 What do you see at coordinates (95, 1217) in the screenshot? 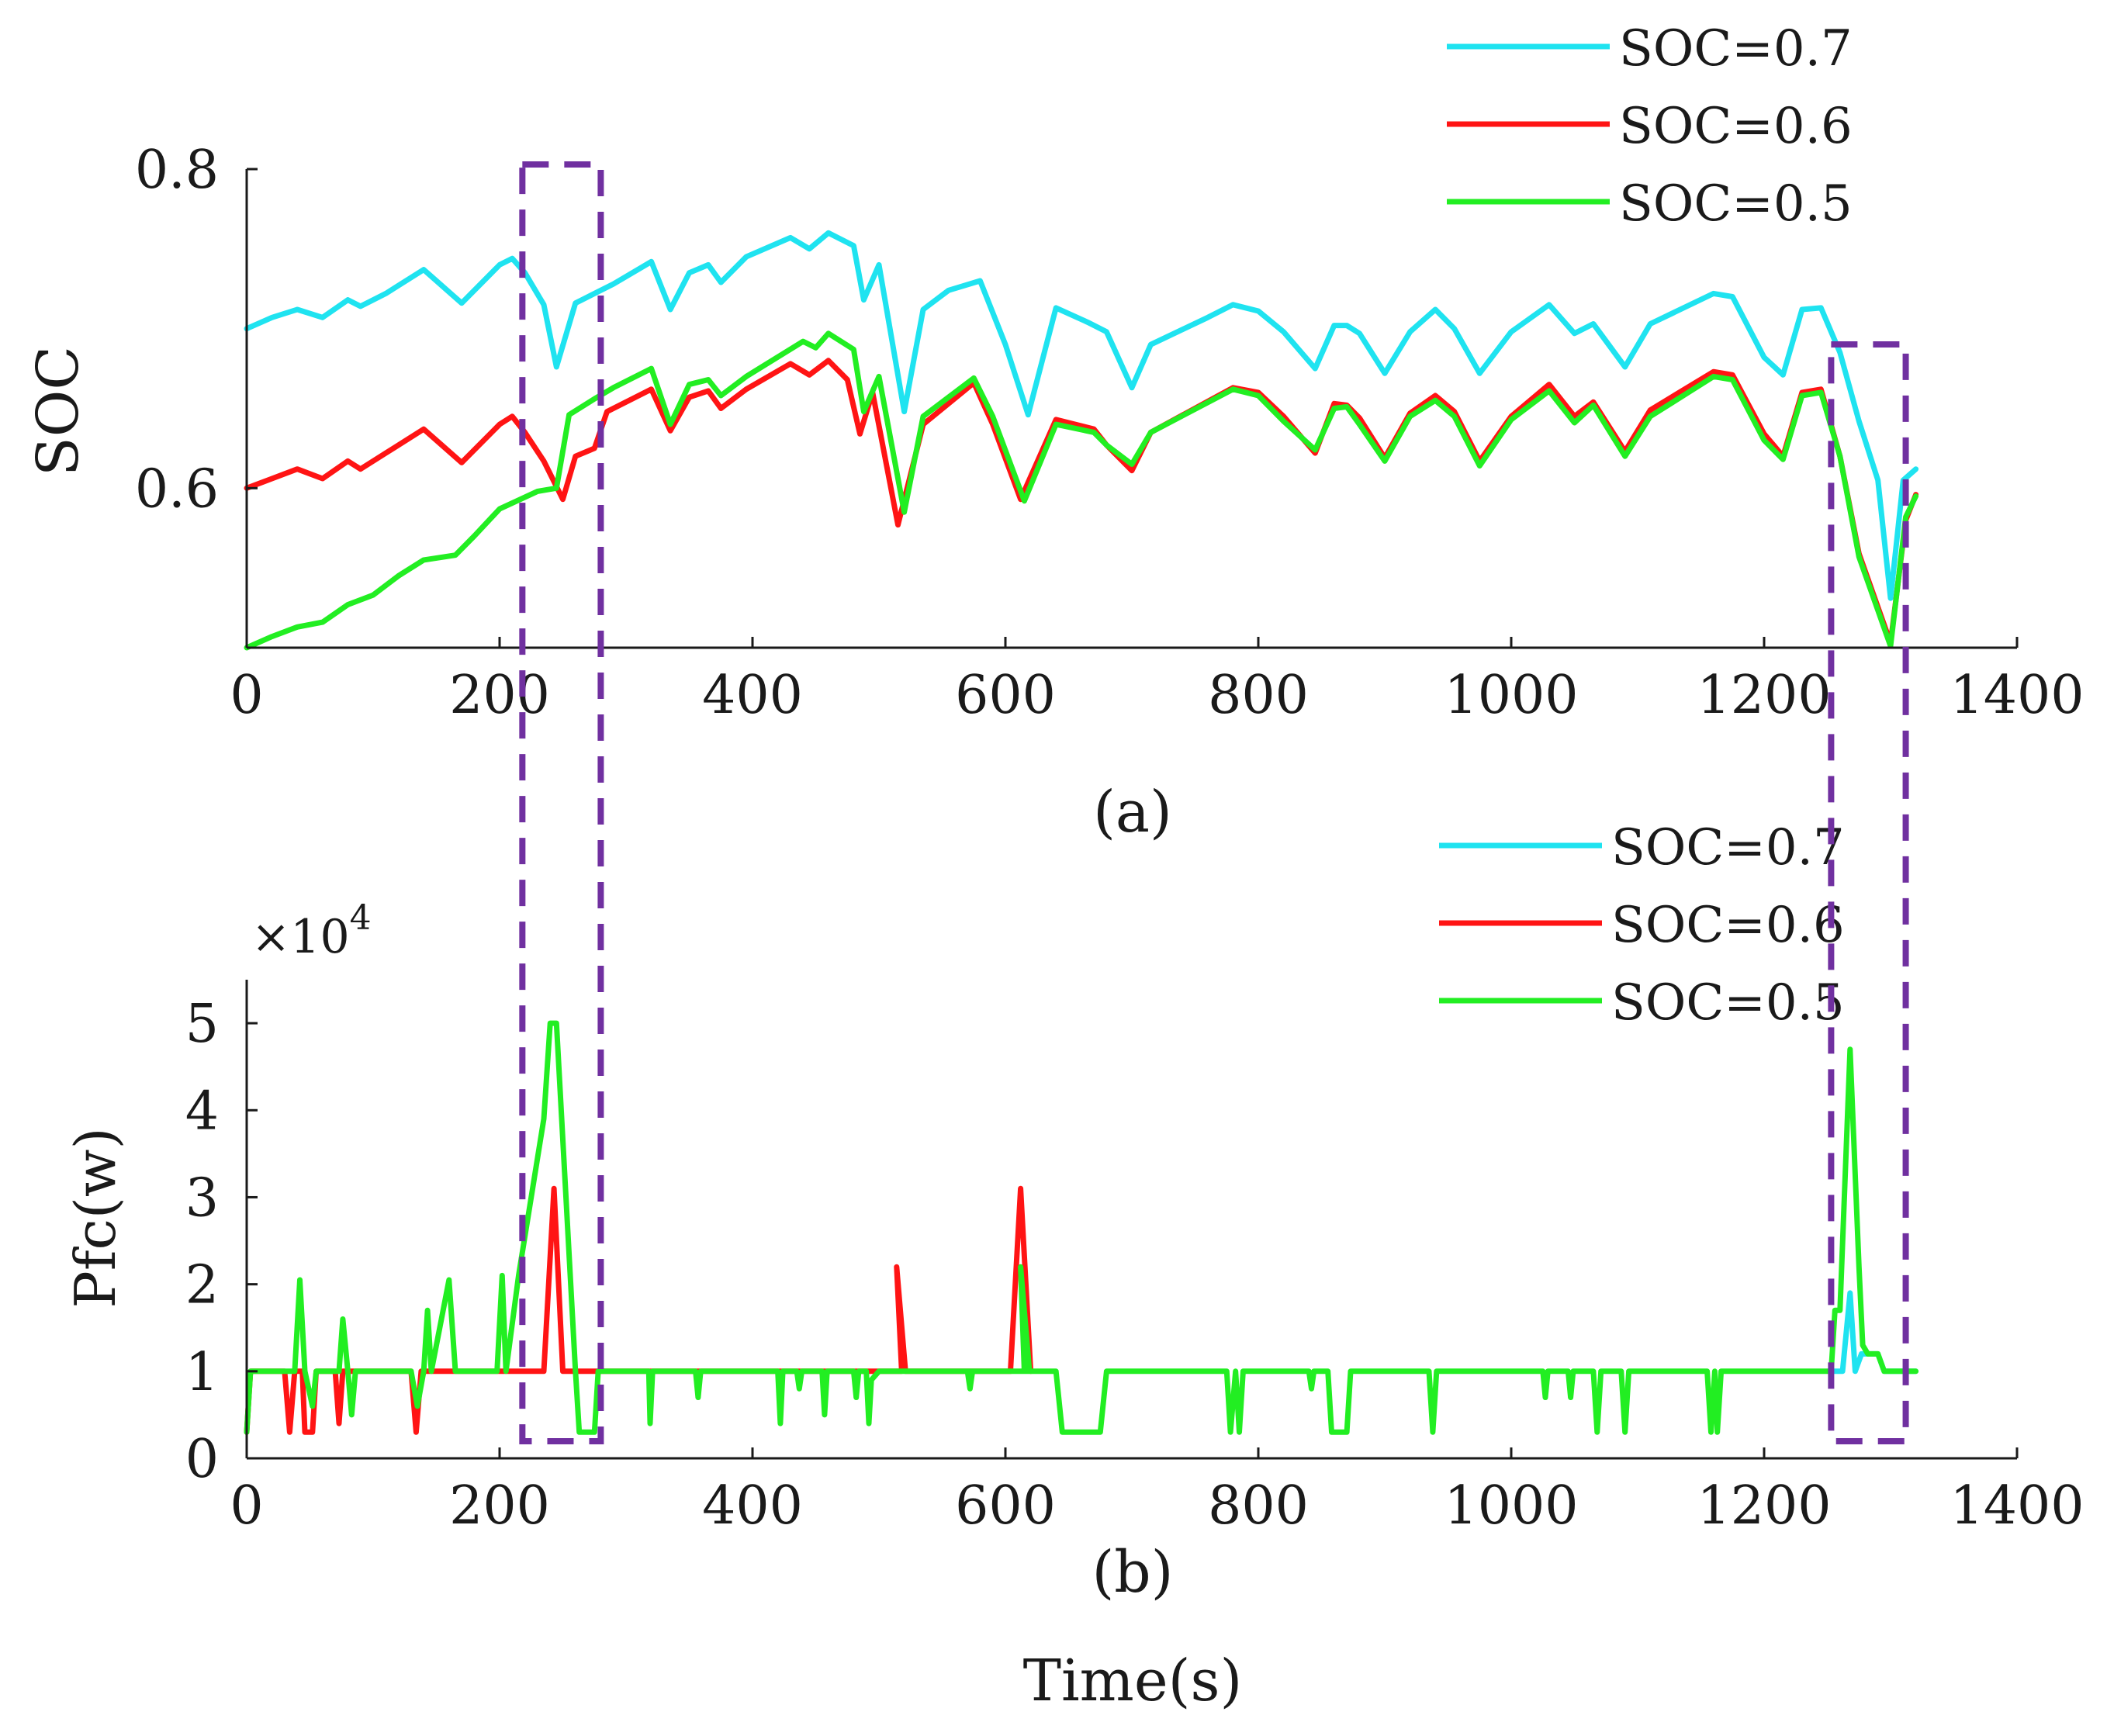
I see `pfc-y-axis-label: Pfc(w)` at bounding box center [95, 1217].